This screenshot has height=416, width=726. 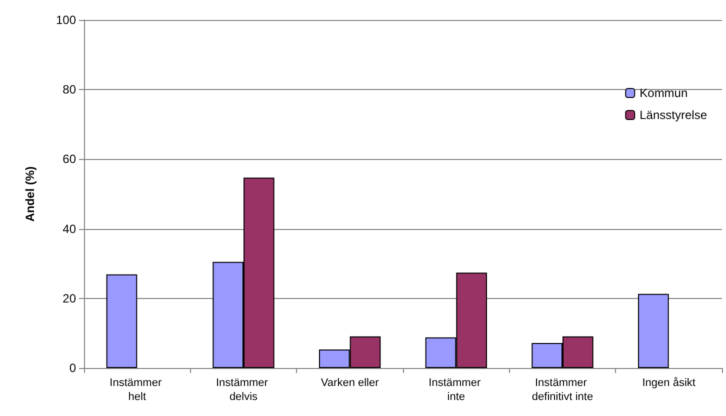 I want to click on x-tick-label: Varken eller, so click(x=350, y=383).